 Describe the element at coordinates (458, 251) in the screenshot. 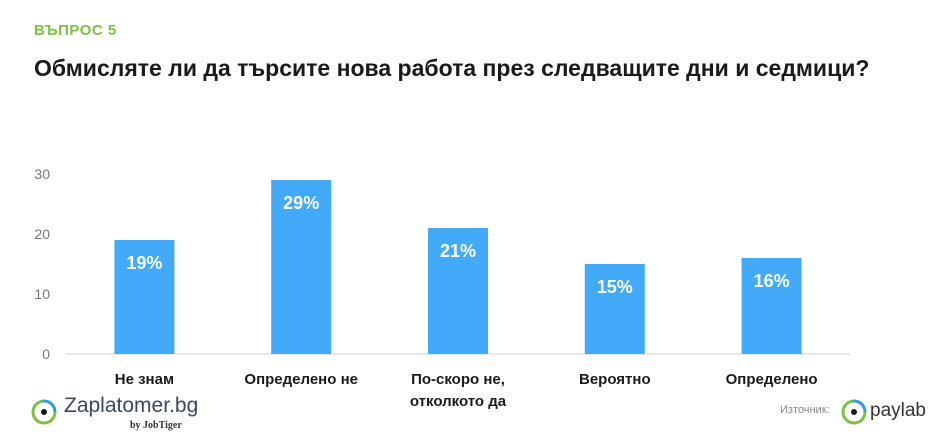

I see `data-label: 21%` at that location.